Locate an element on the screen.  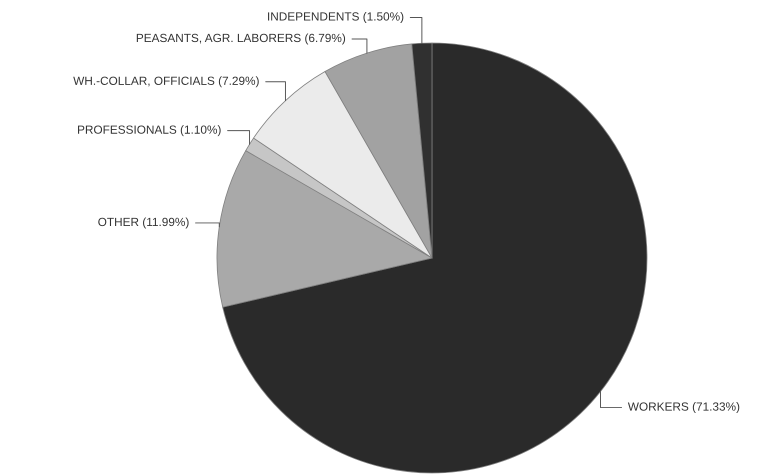
slice-label: PROFESSIONALS (1.10%) is located at coordinates (149, 130).